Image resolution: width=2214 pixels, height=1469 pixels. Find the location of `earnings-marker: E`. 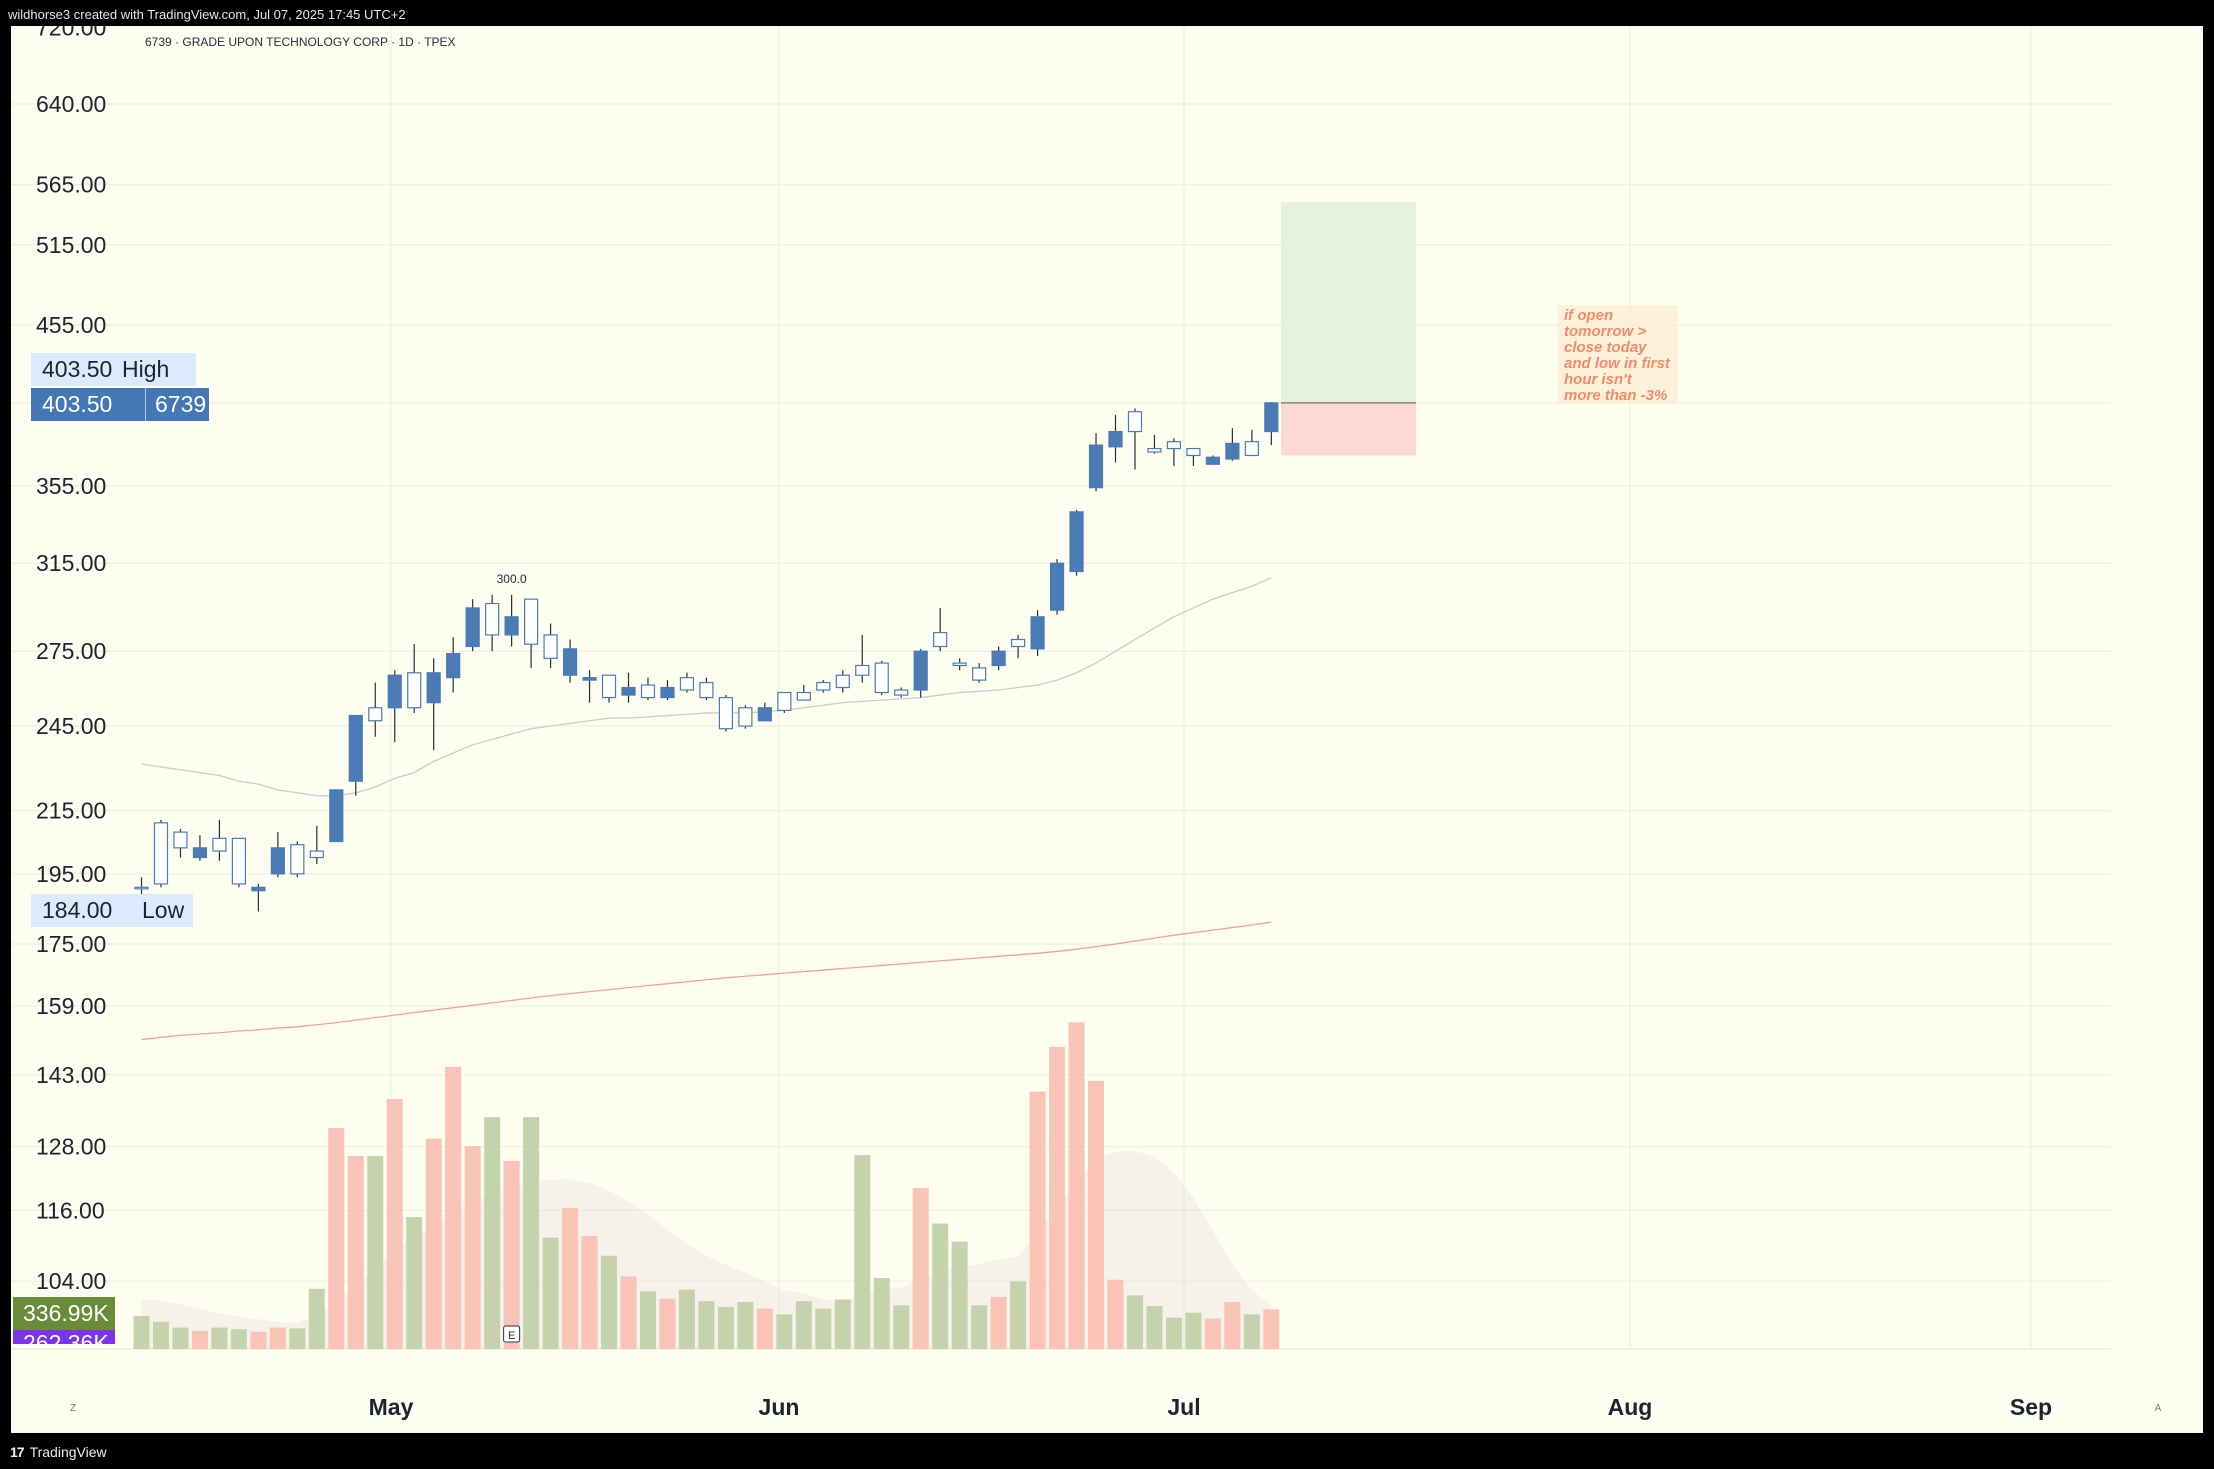

earnings-marker: E is located at coordinates (512, 1334).